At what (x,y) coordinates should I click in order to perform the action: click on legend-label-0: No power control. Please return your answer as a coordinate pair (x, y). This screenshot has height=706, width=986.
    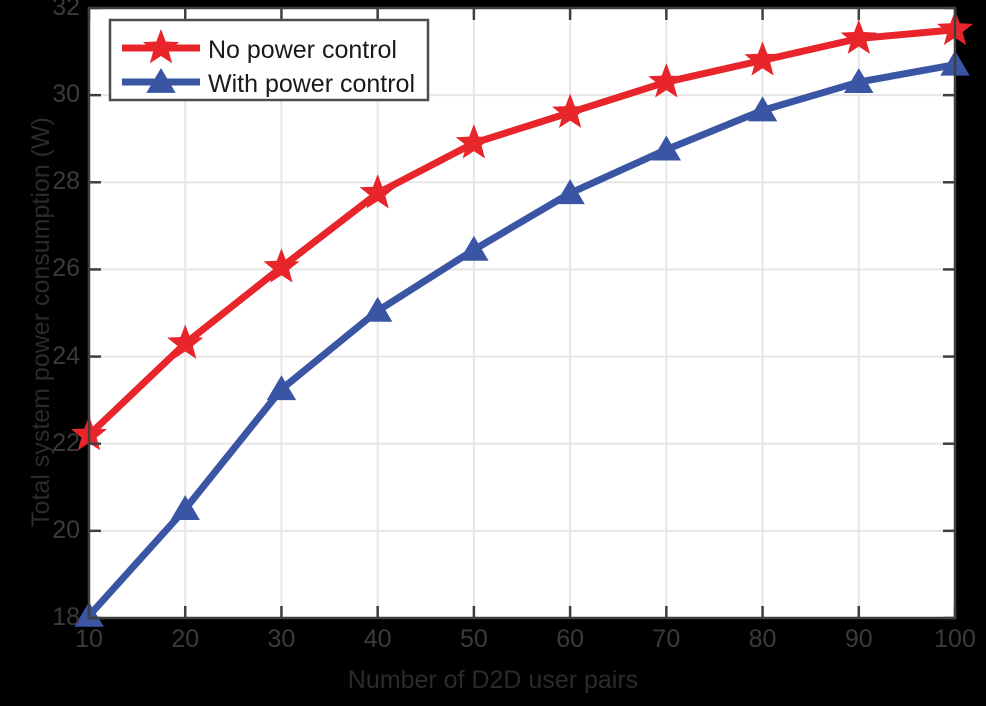
    Looking at the image, I should click on (302, 50).